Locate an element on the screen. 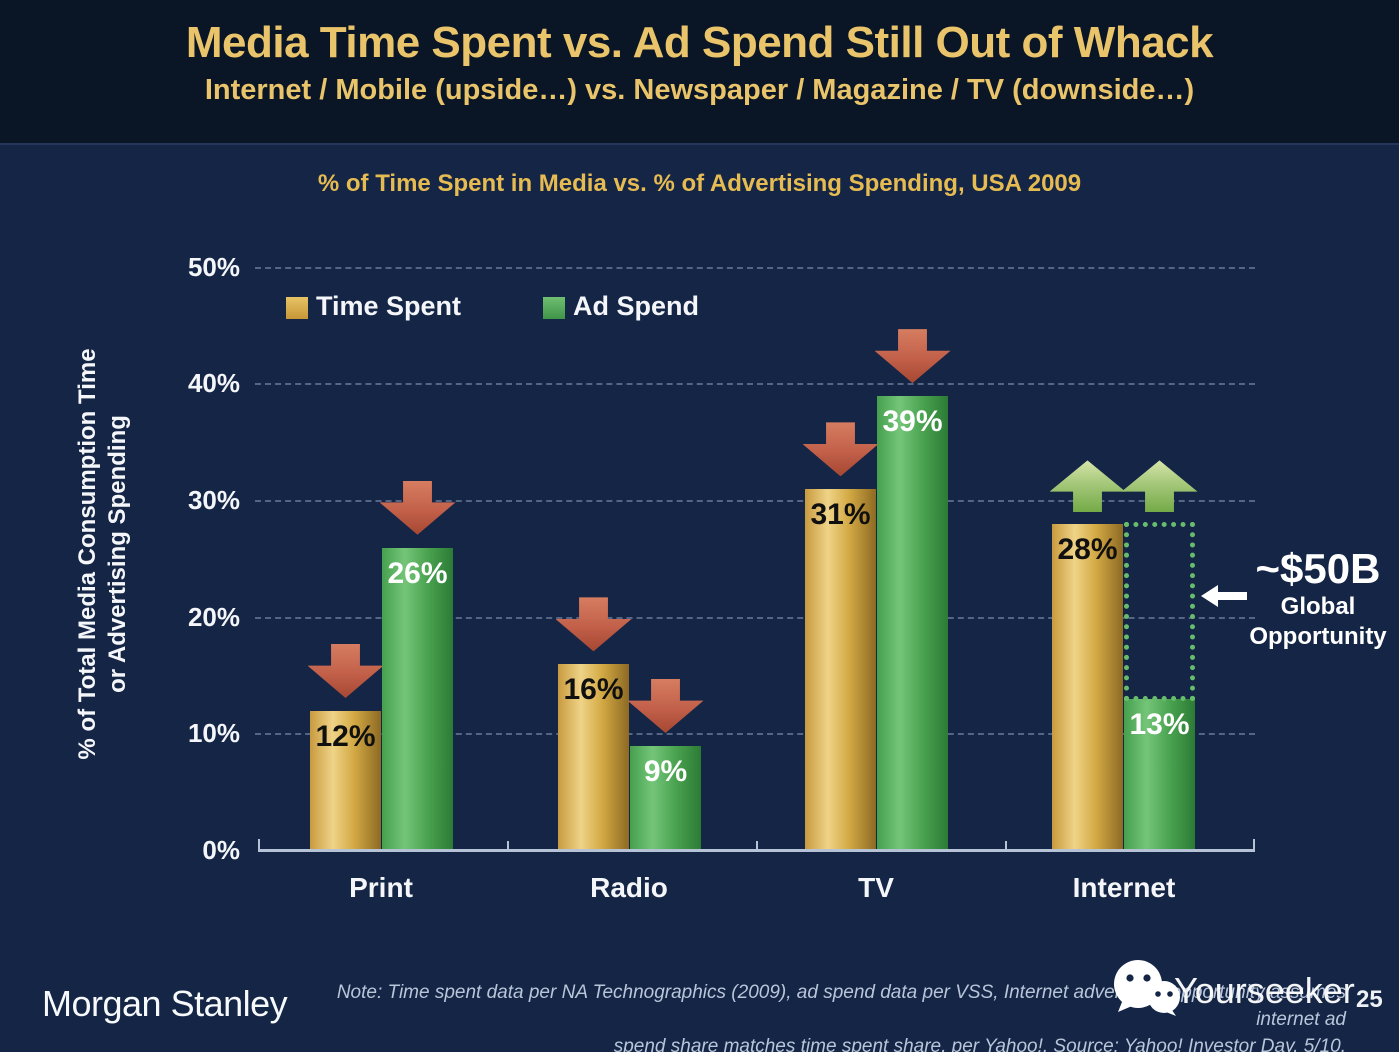 The height and width of the screenshot is (1052, 1399). bar-value-label: 31% is located at coordinates (840, 515).